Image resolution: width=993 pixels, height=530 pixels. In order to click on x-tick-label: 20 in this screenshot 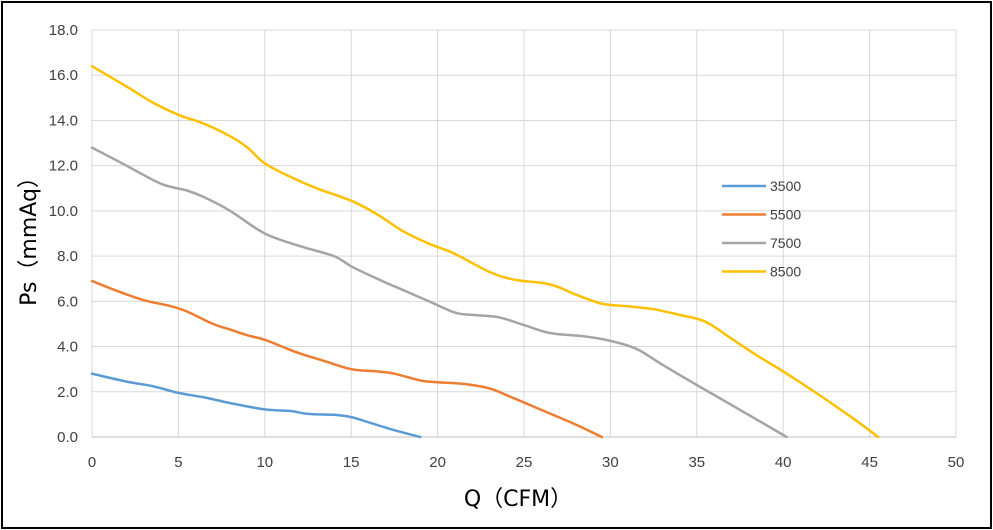, I will do `click(437, 462)`.